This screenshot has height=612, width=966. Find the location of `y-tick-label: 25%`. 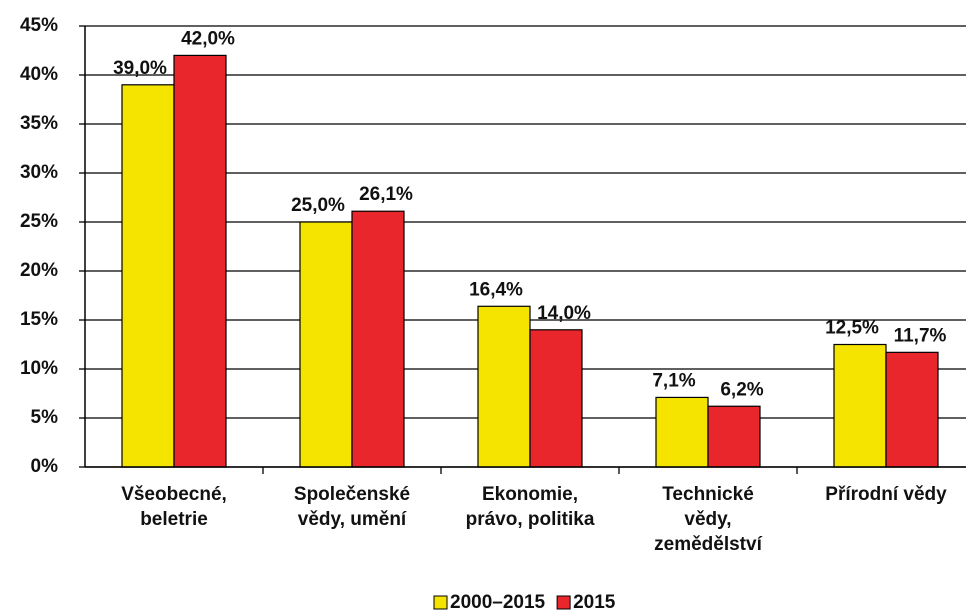

y-tick-label: 25% is located at coordinates (39, 221).